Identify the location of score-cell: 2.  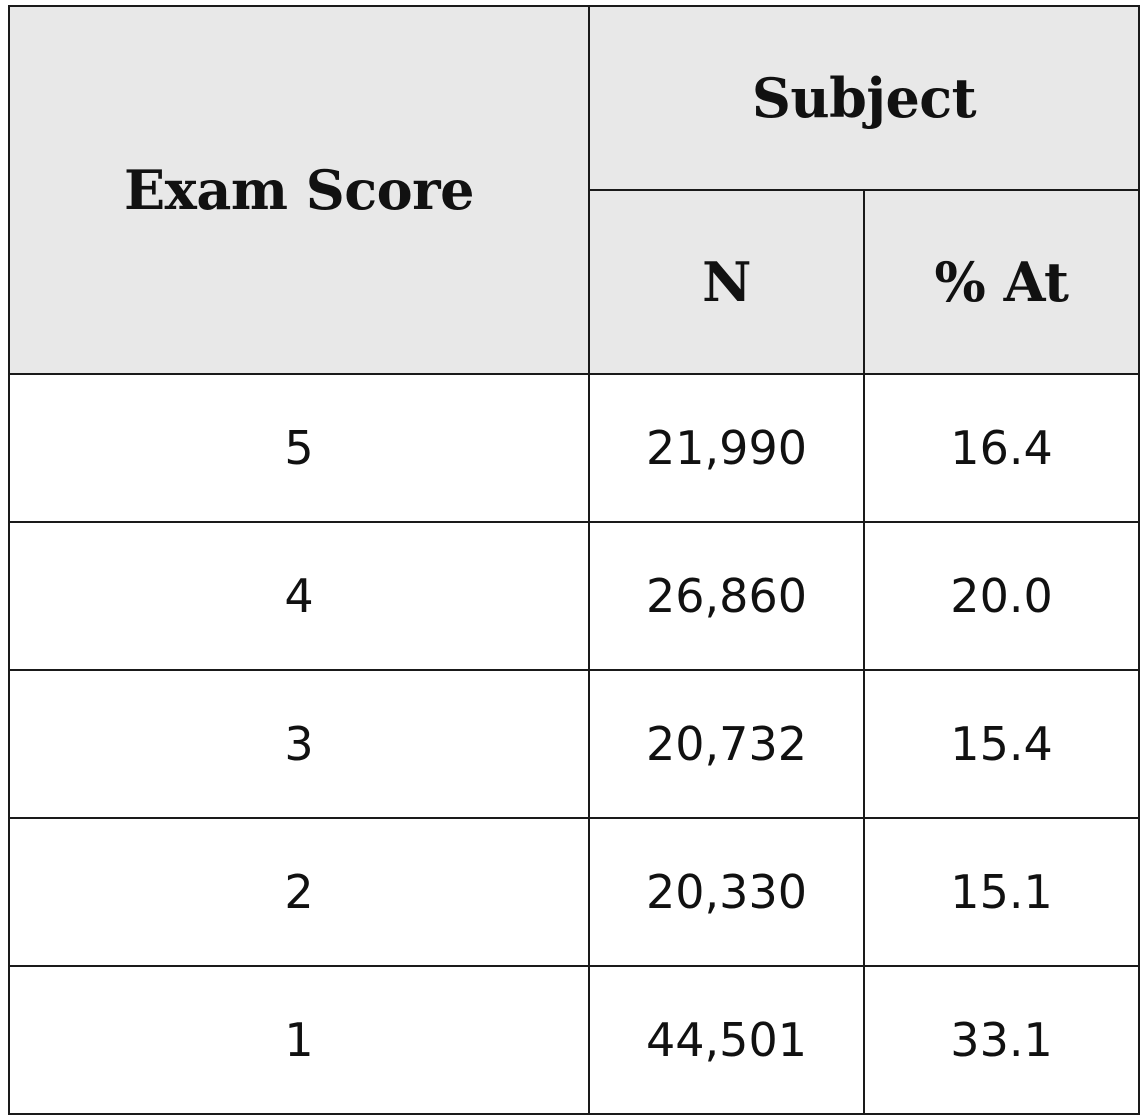
(299, 892).